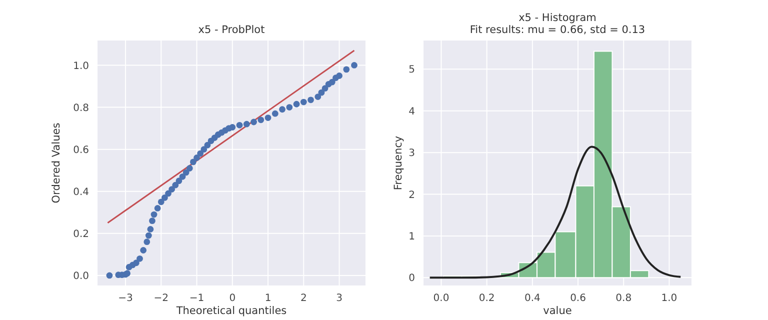 This screenshot has width=768, height=320. I want to click on x-axis-title: Theoretical quantiles, so click(231, 311).